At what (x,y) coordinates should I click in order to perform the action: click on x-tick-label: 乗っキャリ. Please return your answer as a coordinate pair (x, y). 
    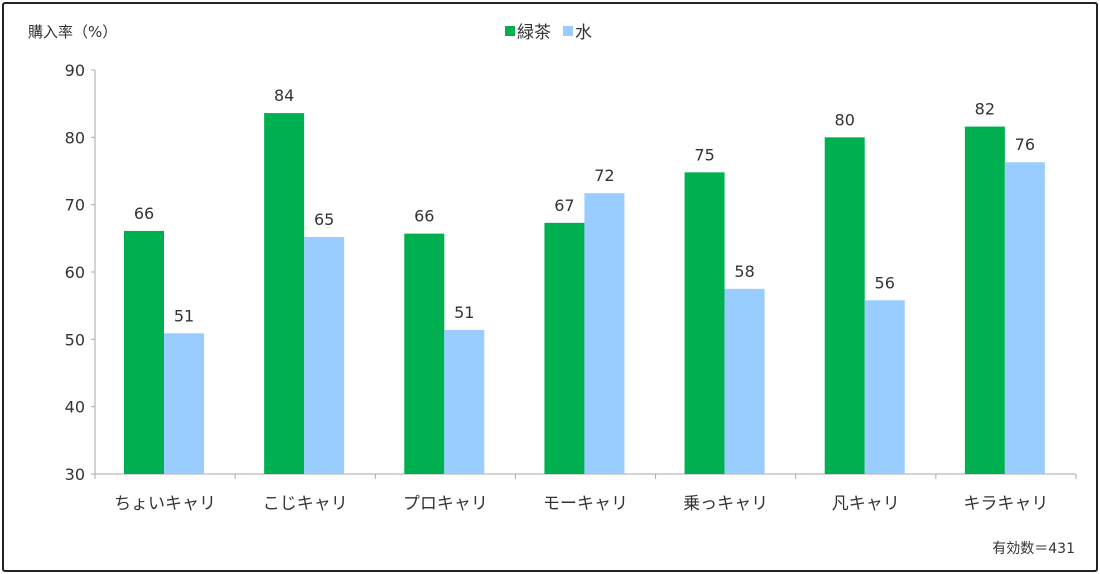
    Looking at the image, I should click on (725, 504).